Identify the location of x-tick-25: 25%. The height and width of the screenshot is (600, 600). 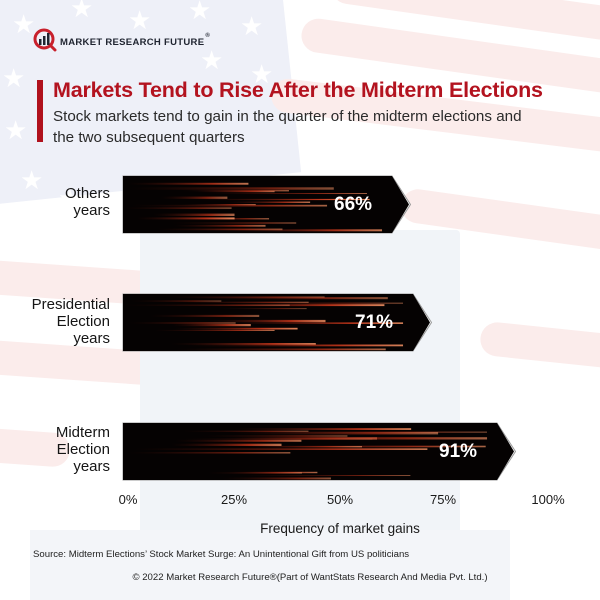
(234, 499).